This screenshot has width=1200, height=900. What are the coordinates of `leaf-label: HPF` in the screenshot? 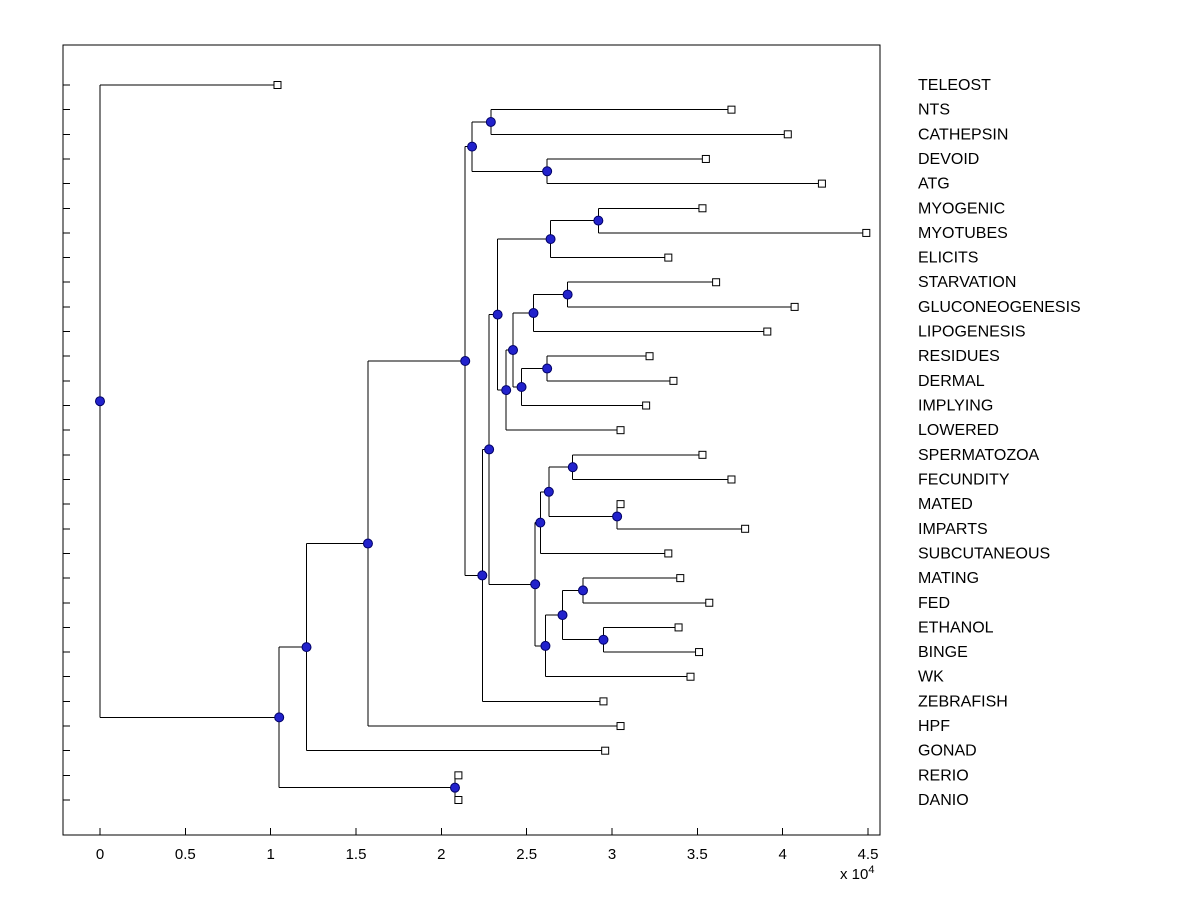 It's located at (934, 726).